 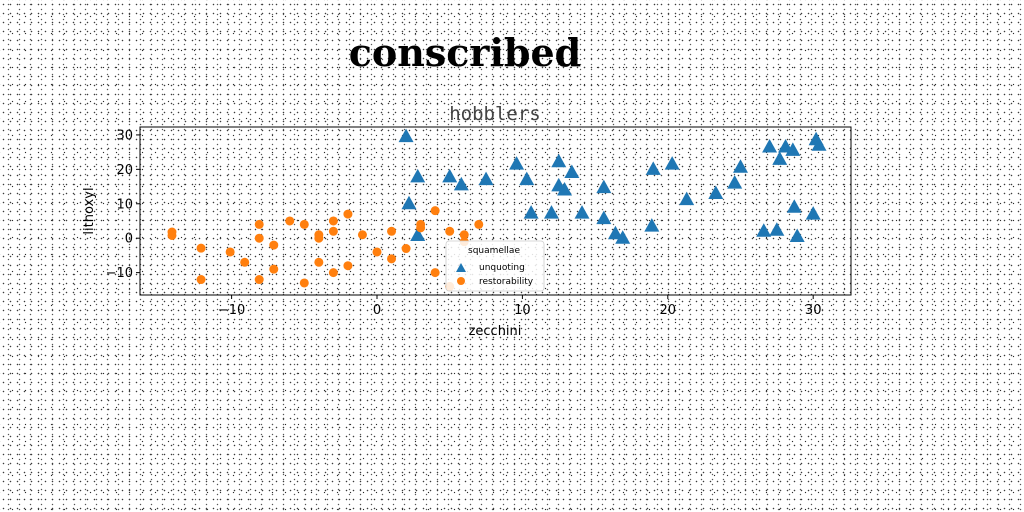 What do you see at coordinates (495, 114) in the screenshot?
I see `chart-title: hobblers` at bounding box center [495, 114].